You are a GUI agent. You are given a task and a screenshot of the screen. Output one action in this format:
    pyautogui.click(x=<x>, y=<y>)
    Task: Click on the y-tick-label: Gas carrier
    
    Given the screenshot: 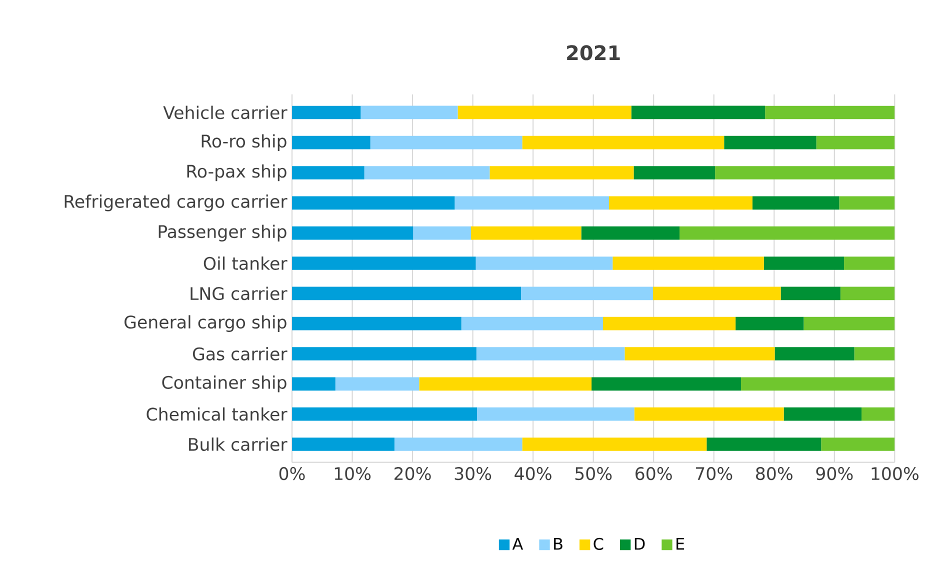 What is the action you would take?
    pyautogui.click(x=240, y=353)
    